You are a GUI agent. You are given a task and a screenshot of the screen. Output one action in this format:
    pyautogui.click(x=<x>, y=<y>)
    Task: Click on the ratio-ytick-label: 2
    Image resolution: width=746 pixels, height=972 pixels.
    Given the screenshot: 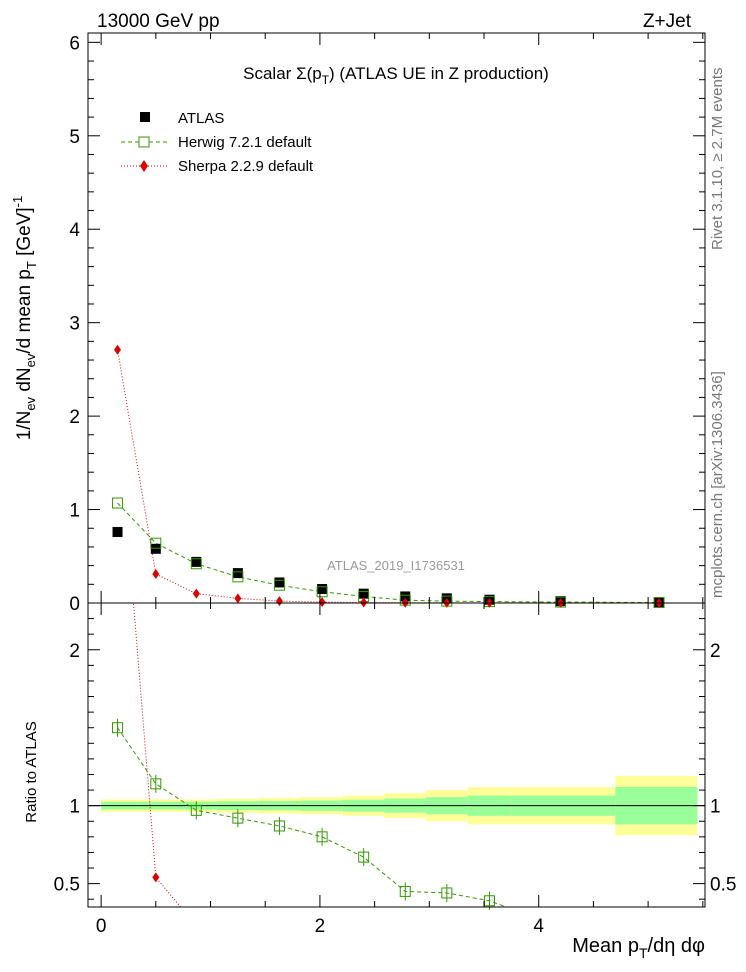 What is the action you would take?
    pyautogui.click(x=74, y=651)
    